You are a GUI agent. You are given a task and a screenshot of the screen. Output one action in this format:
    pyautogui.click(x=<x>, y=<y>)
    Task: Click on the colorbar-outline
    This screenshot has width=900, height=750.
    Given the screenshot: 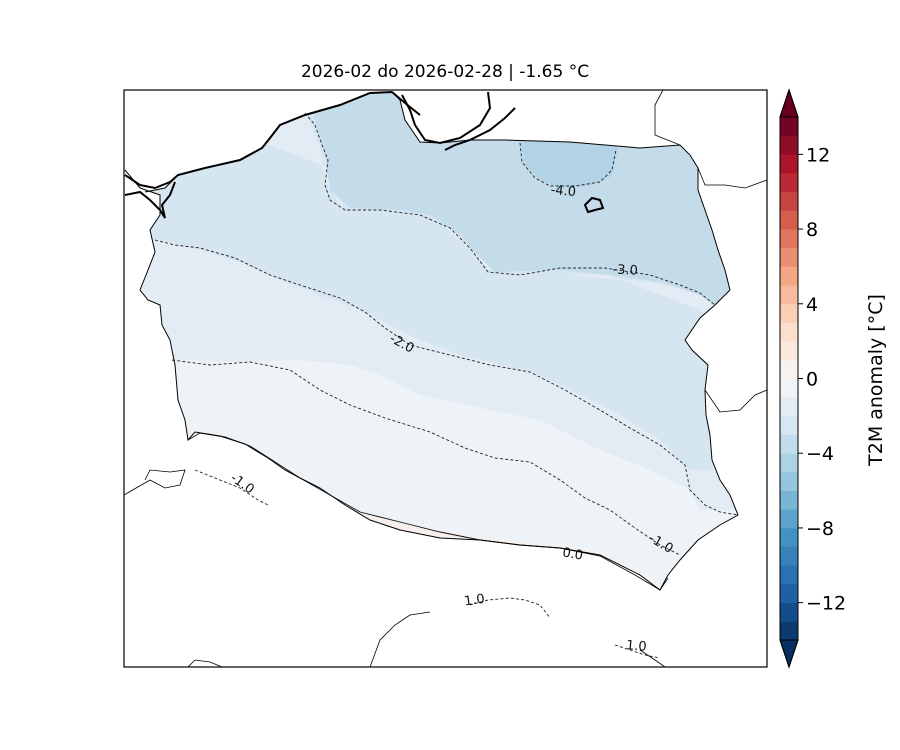 What is the action you would take?
    pyautogui.click(x=789, y=378)
    